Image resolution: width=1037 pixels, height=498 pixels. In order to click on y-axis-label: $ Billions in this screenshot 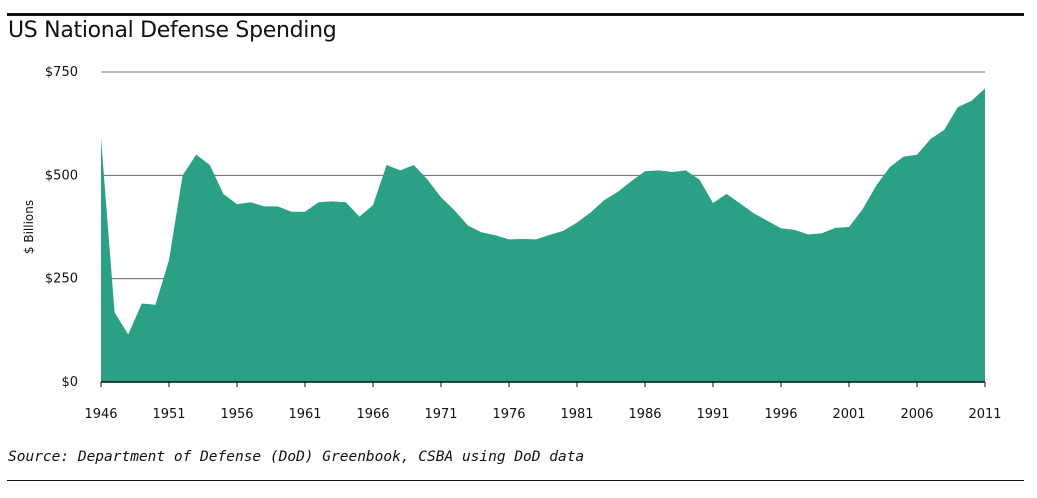, I will do `click(29, 227)`.